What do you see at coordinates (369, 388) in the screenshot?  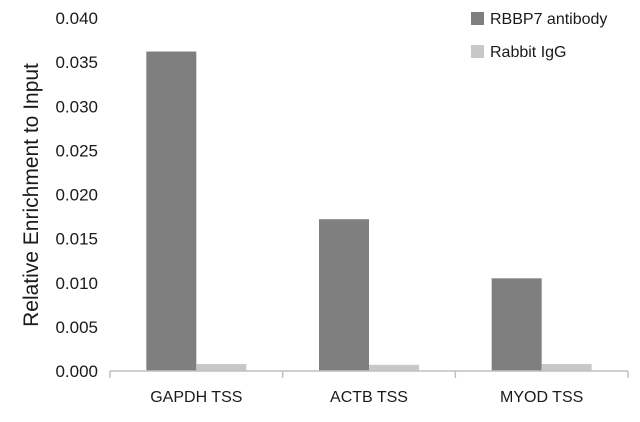 I see `x-axis: GAPDH TSS ACTB TSS MYOD TSS` at bounding box center [369, 388].